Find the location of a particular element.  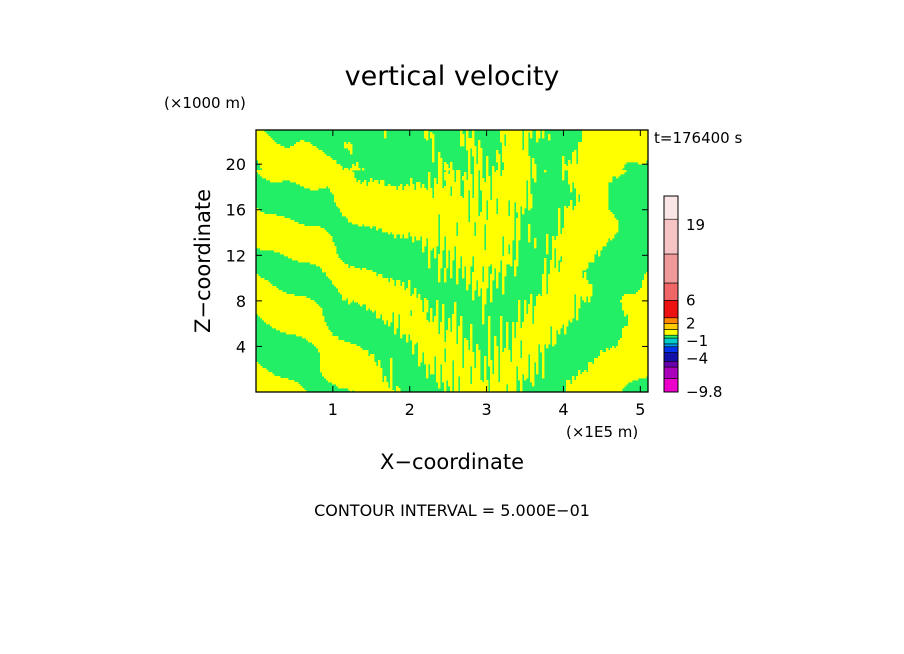

colorbar-label: 6 is located at coordinates (691, 300).